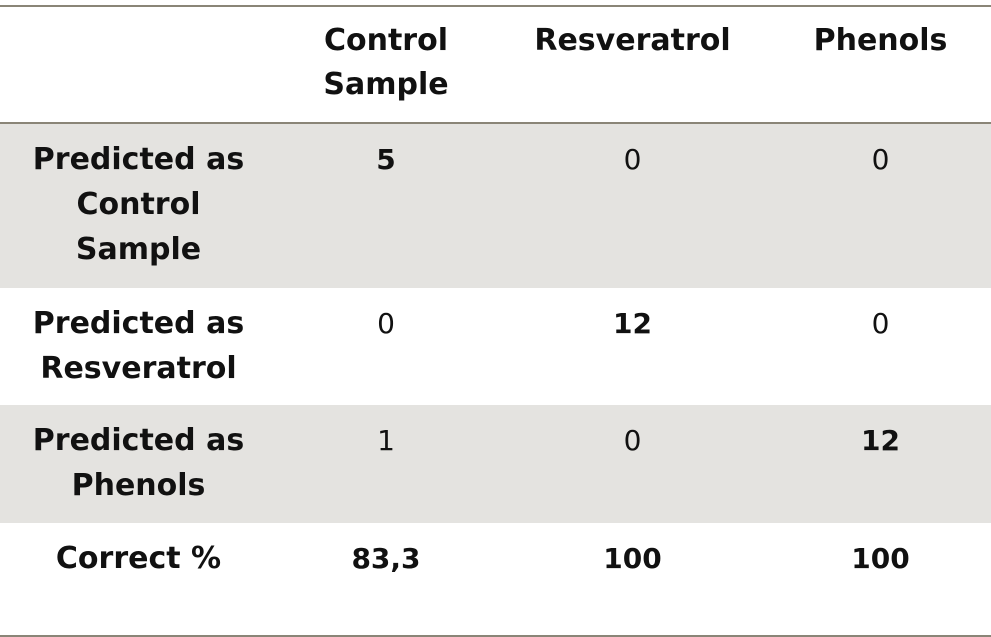 The height and width of the screenshot is (637, 991). Describe the element at coordinates (138, 205) in the screenshot. I see `row-label: Predicted as Control Sample` at that location.